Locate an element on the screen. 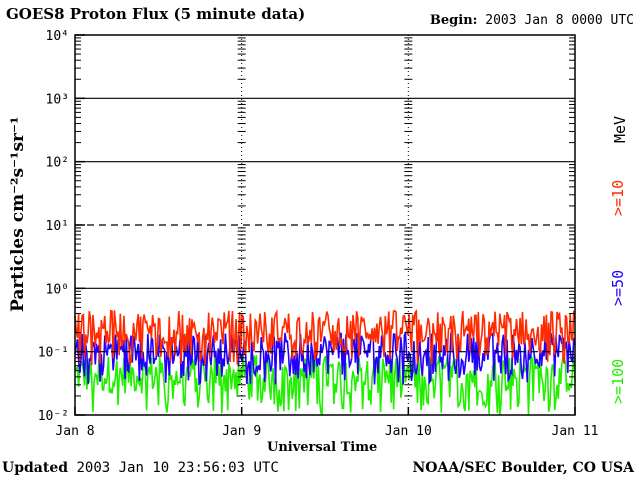  series-line->=100 is located at coordinates (325, 384).